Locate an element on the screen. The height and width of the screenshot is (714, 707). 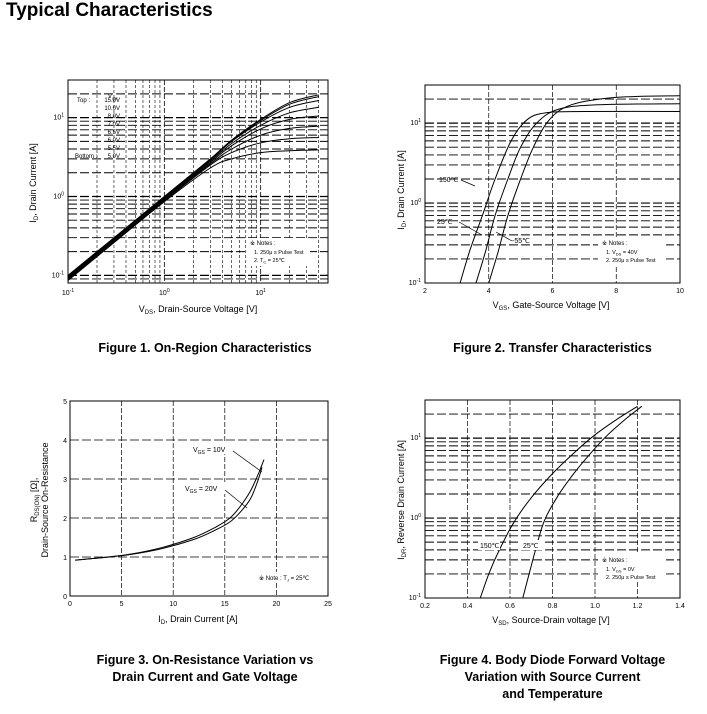
fig1-x-tick-label: 10¹ is located at coordinates (260, 292).